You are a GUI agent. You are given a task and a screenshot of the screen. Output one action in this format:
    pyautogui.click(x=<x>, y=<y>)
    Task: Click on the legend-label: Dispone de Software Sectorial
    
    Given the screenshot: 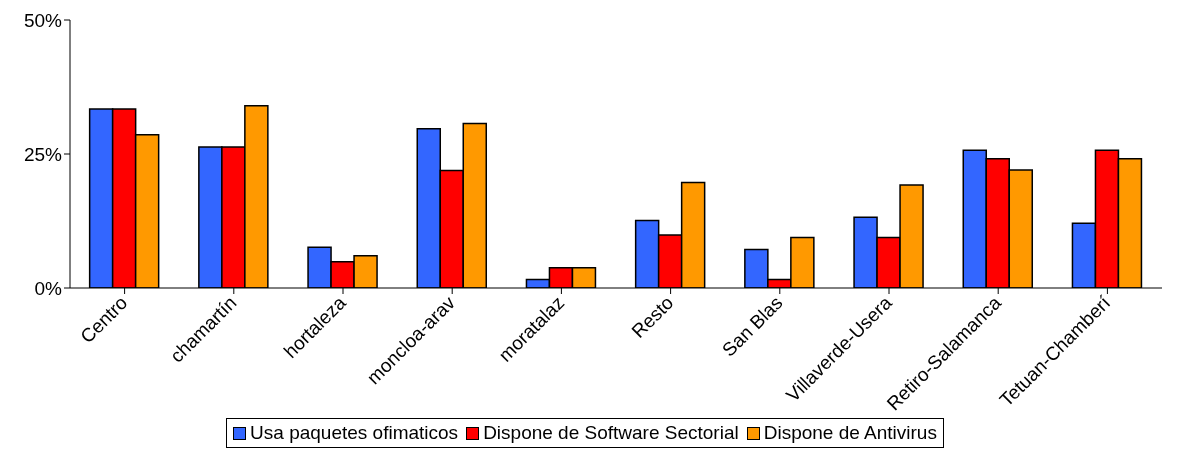 What is the action you would take?
    pyautogui.click(x=610, y=433)
    